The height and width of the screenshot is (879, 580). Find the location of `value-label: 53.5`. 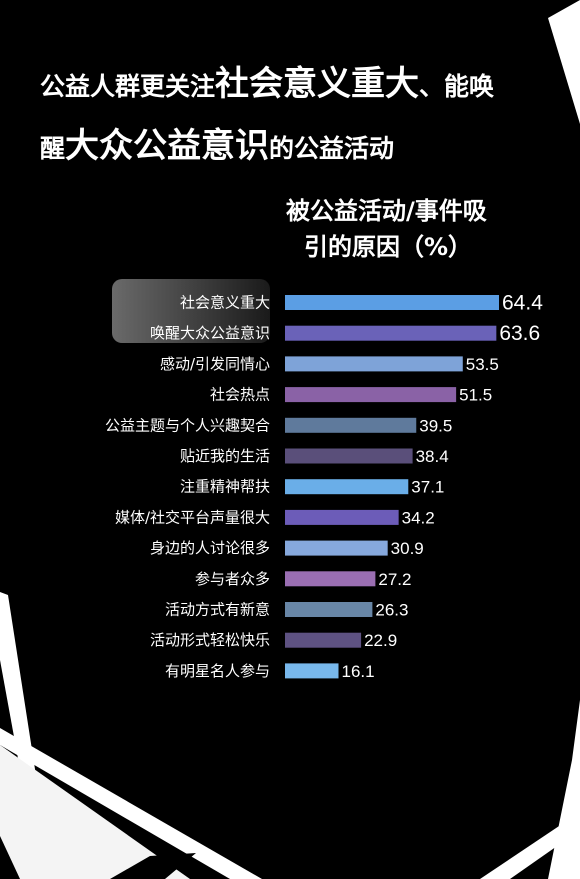

value-label: 53.5 is located at coordinates (482, 364).